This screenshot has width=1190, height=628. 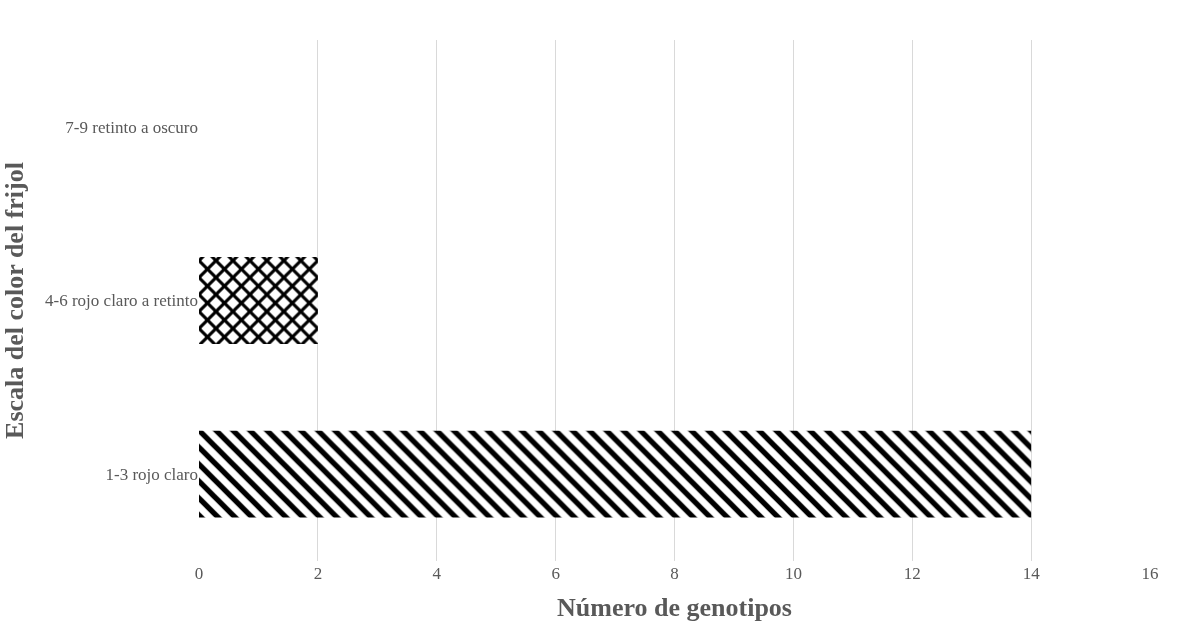 I want to click on x-tick-label: 12, so click(x=912, y=573).